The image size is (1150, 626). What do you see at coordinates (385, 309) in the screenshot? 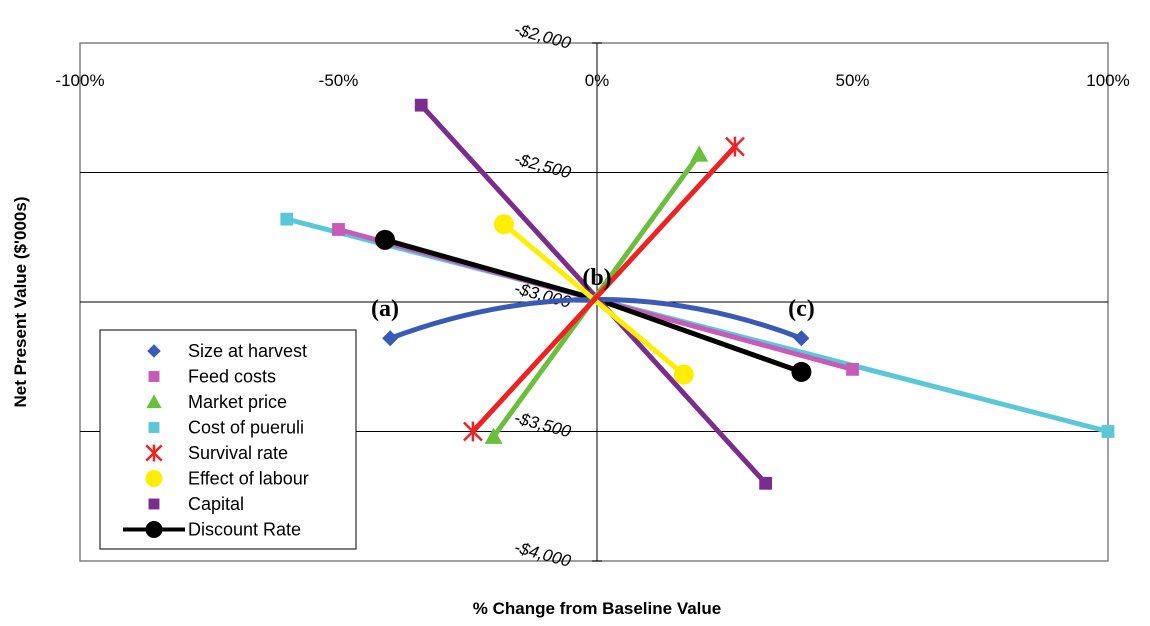
I see `annotation-label: (a)` at bounding box center [385, 309].